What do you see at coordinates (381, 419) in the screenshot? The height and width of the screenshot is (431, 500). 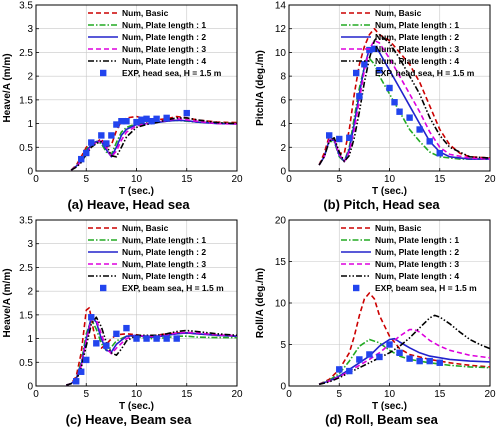 I see `panel-caption: (d) Roll, Beam sea` at bounding box center [381, 419].